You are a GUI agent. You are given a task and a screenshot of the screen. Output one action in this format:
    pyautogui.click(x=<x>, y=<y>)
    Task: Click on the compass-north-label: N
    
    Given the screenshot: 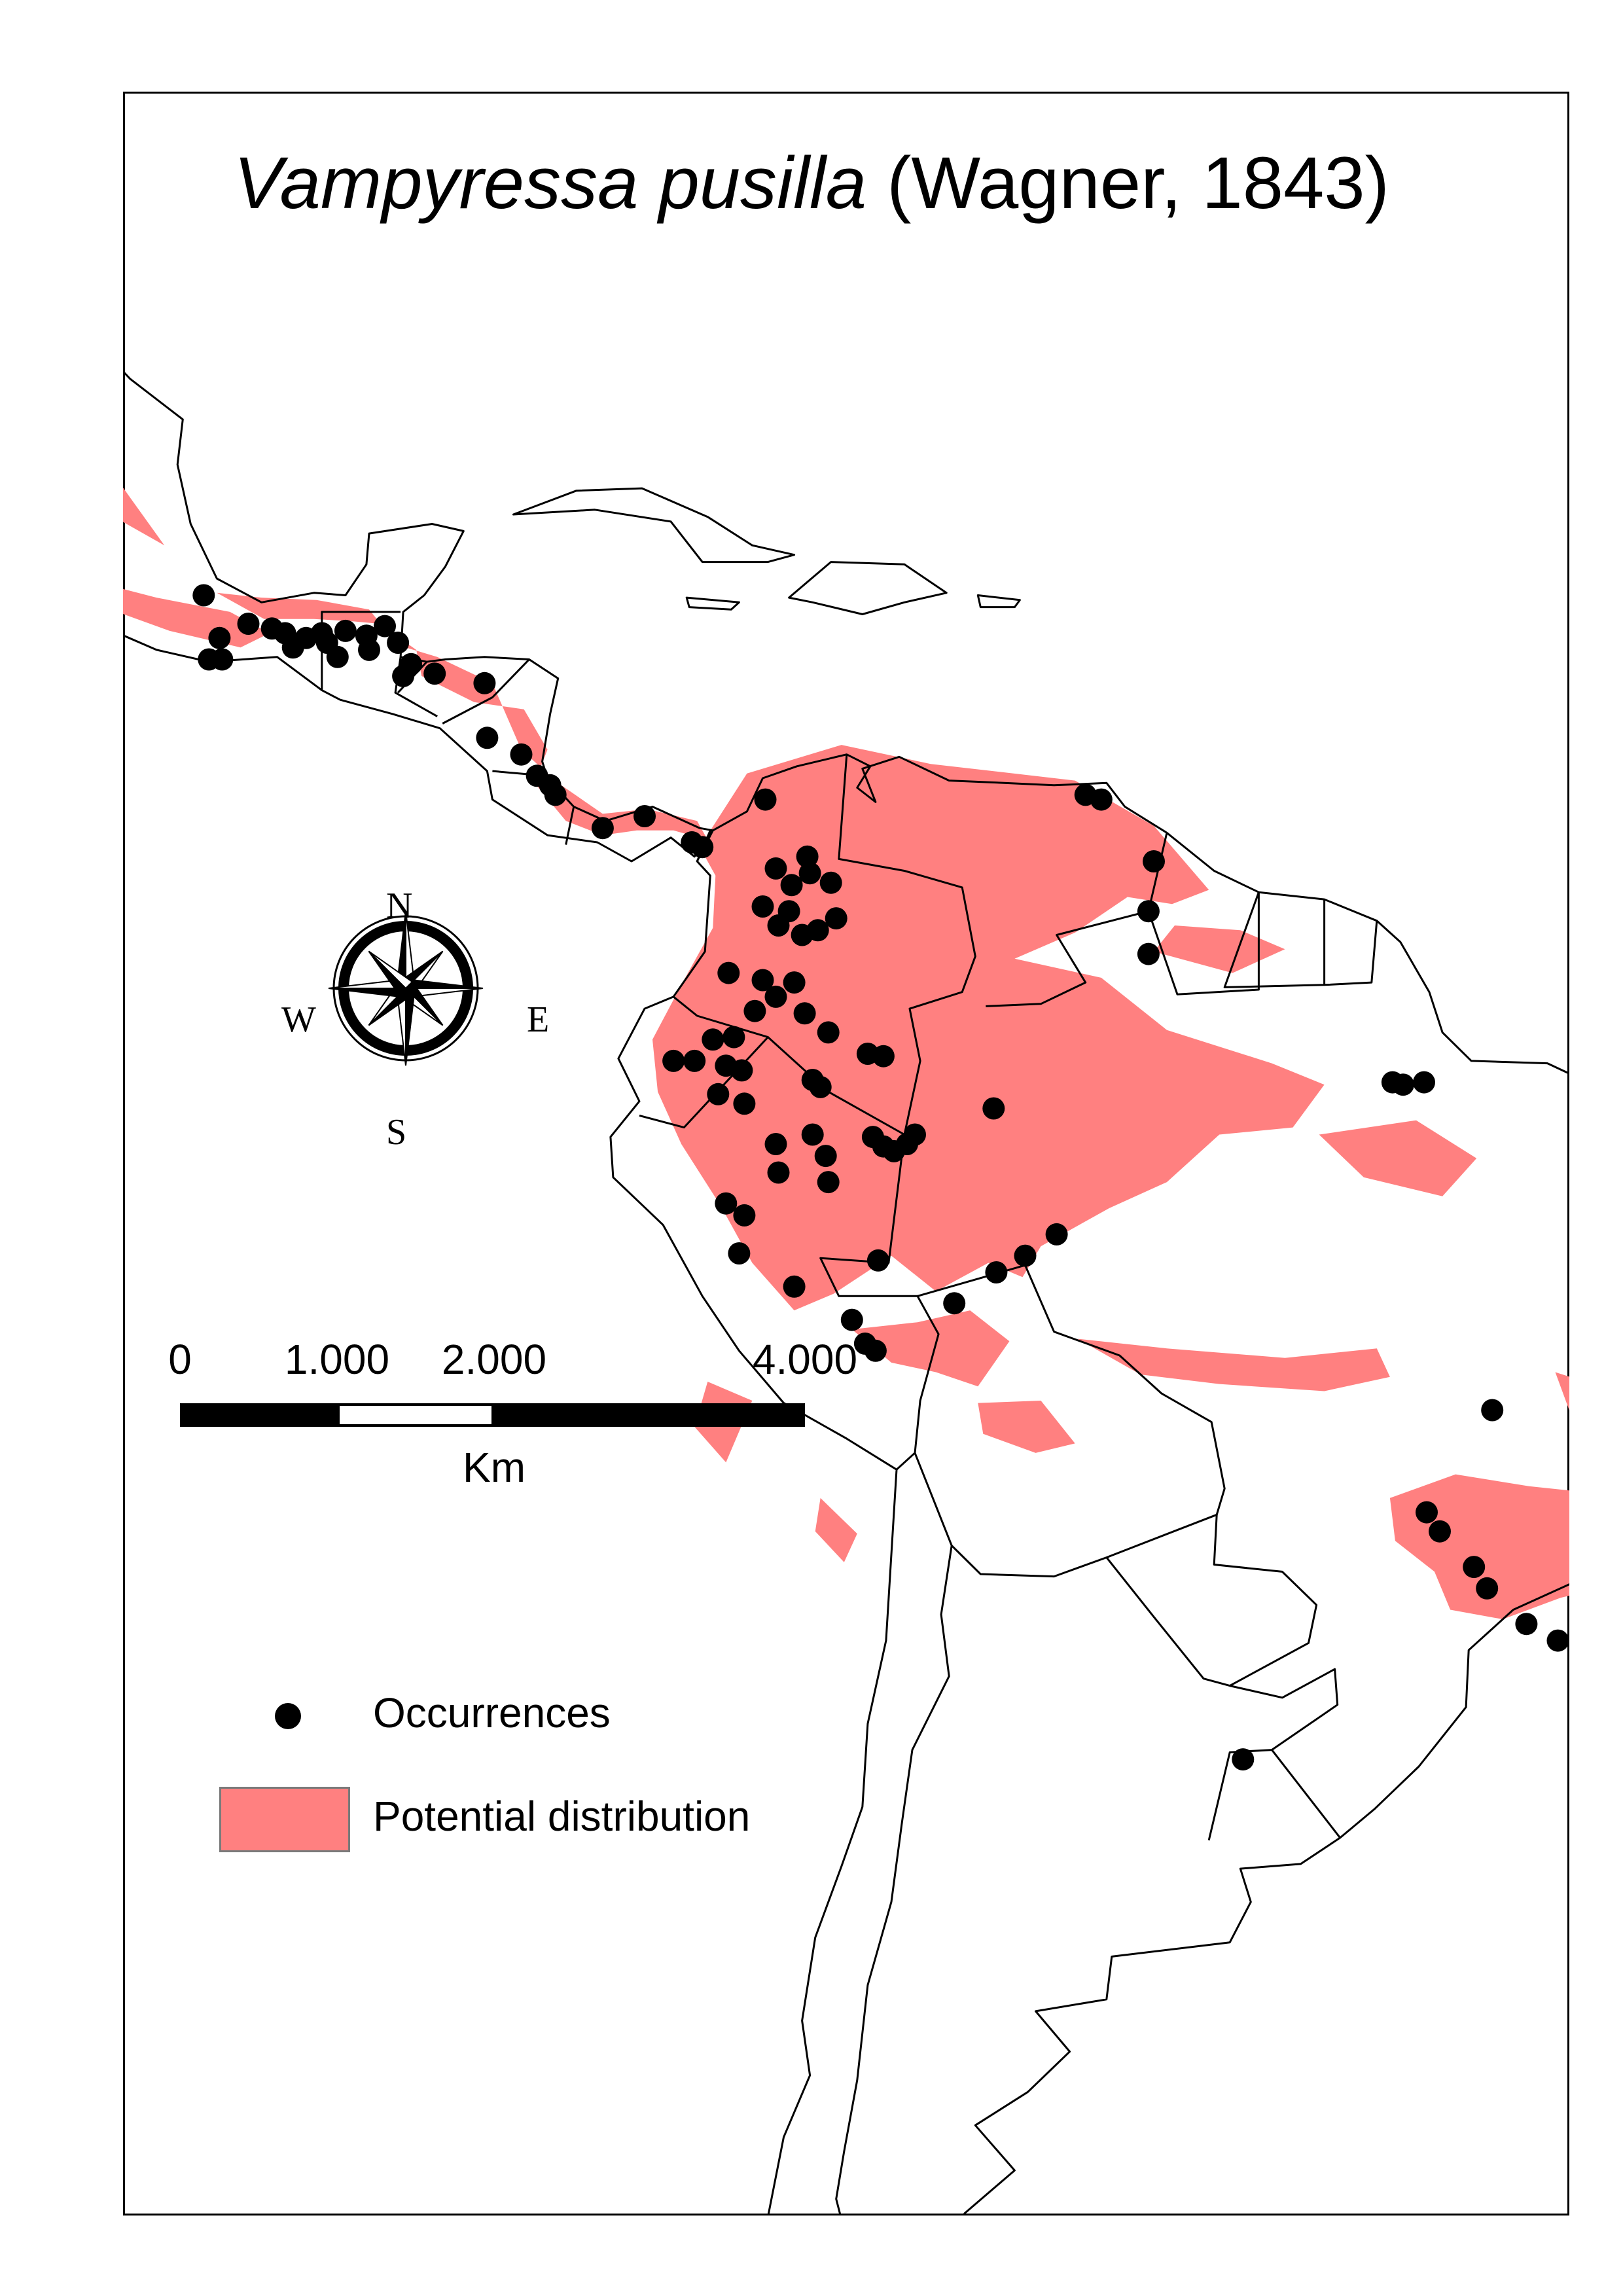 What is the action you would take?
    pyautogui.click(x=400, y=906)
    